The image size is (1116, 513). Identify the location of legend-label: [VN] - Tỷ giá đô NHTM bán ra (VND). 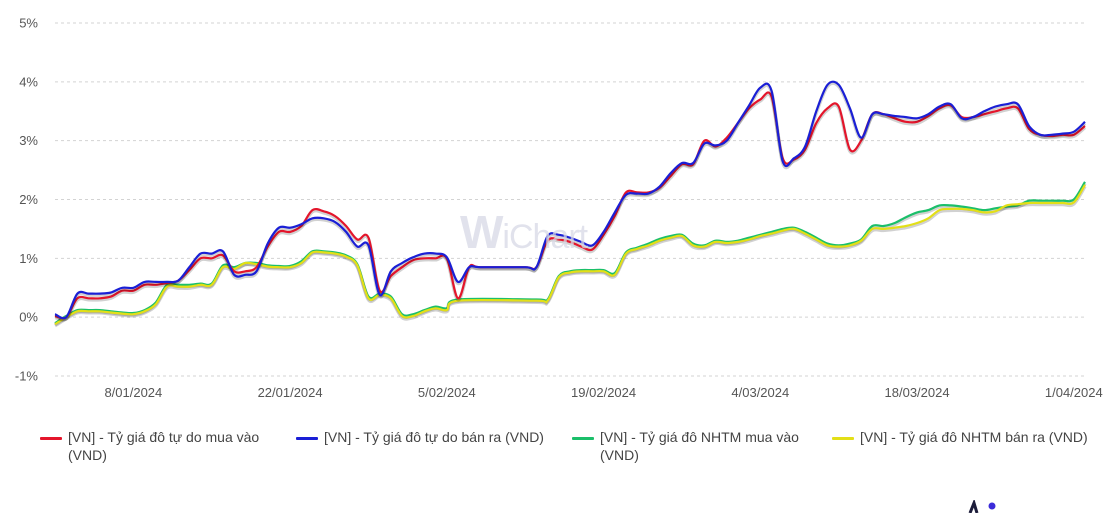
(974, 437).